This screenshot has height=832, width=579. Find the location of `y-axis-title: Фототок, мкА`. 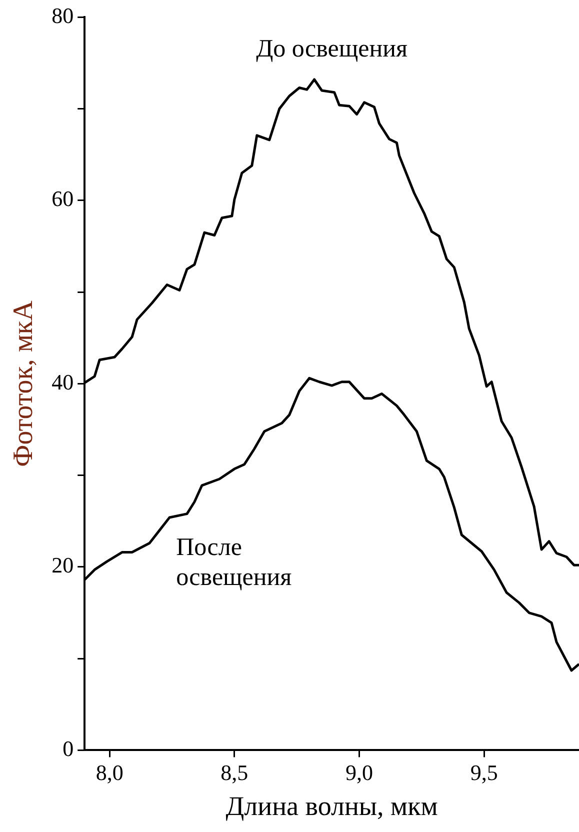

y-axis-title: Фототок, мкА is located at coordinates (24, 383).